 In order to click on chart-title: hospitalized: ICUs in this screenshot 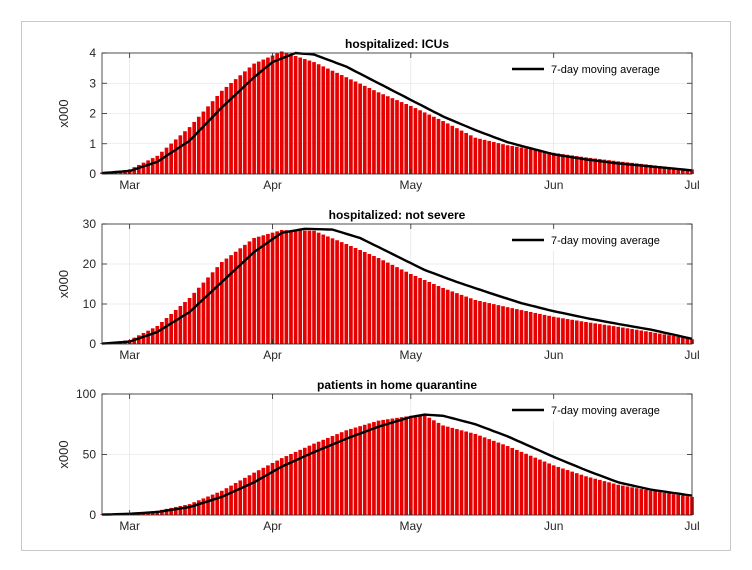, I will do `click(397, 44)`.